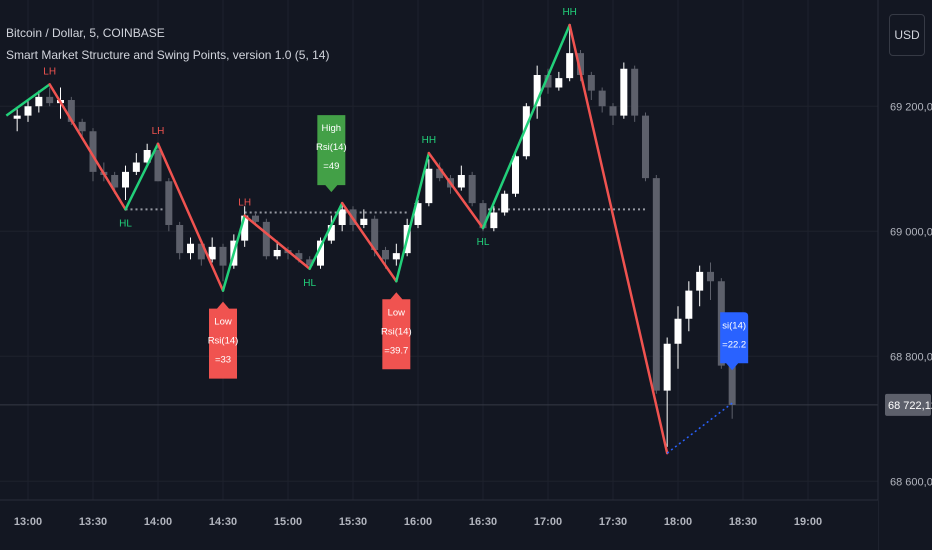 This screenshot has height=550, width=932. What do you see at coordinates (911, 232) in the screenshot?
I see `price-tick-label: 69 000,00` at bounding box center [911, 232].